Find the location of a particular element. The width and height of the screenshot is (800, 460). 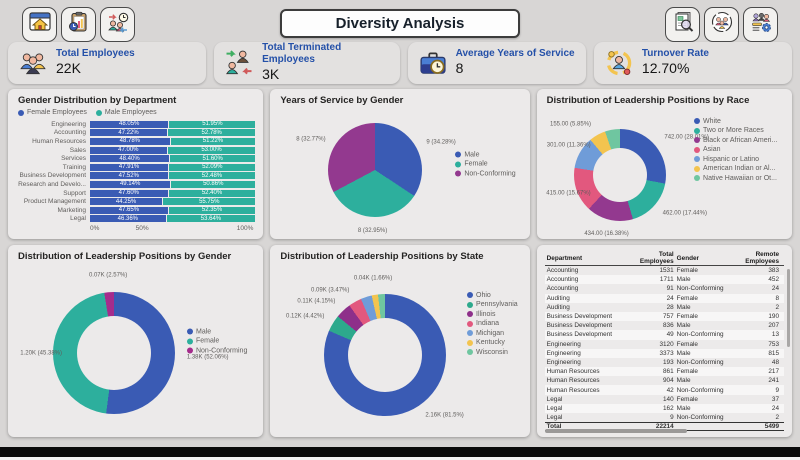

table-row: Human Resources 861 Female 217 is located at coordinates (664, 372).